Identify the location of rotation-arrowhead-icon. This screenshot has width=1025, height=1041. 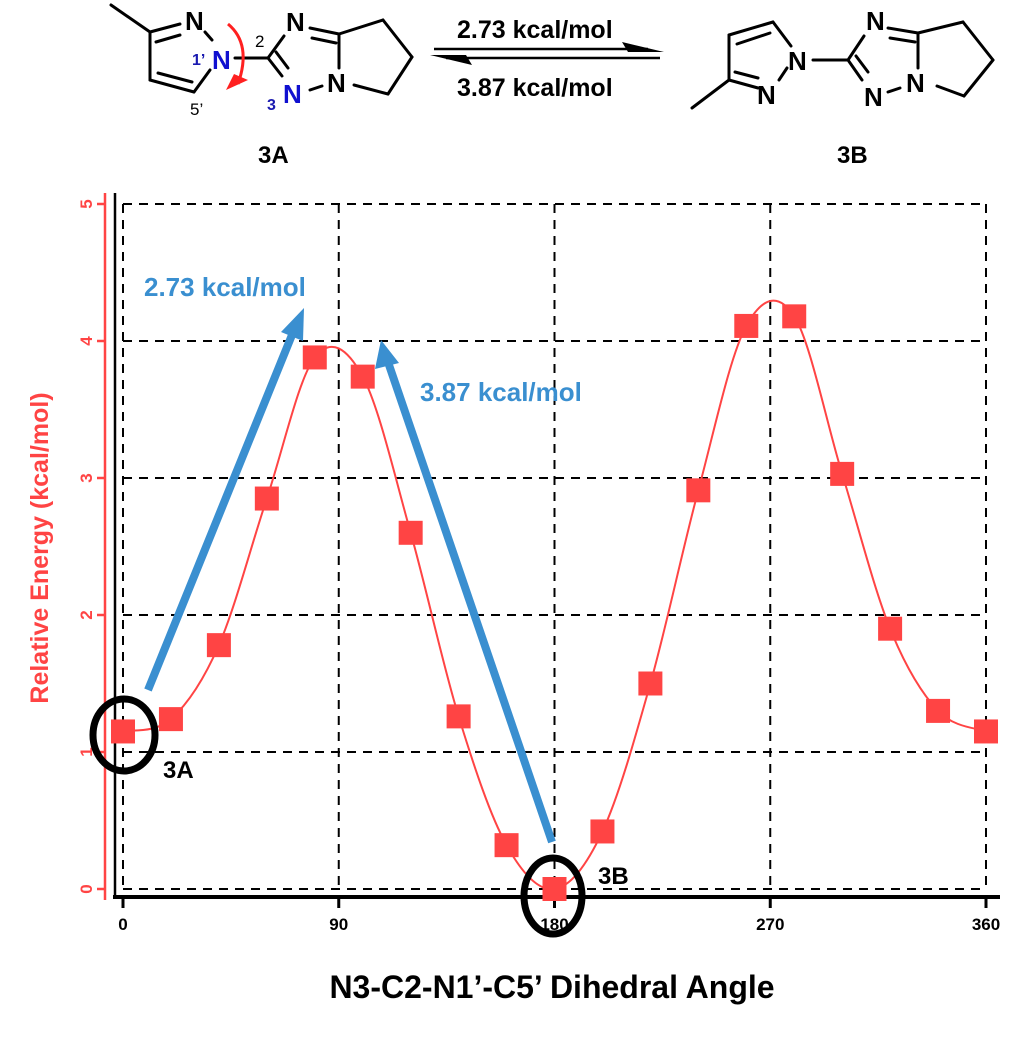
(237, 82).